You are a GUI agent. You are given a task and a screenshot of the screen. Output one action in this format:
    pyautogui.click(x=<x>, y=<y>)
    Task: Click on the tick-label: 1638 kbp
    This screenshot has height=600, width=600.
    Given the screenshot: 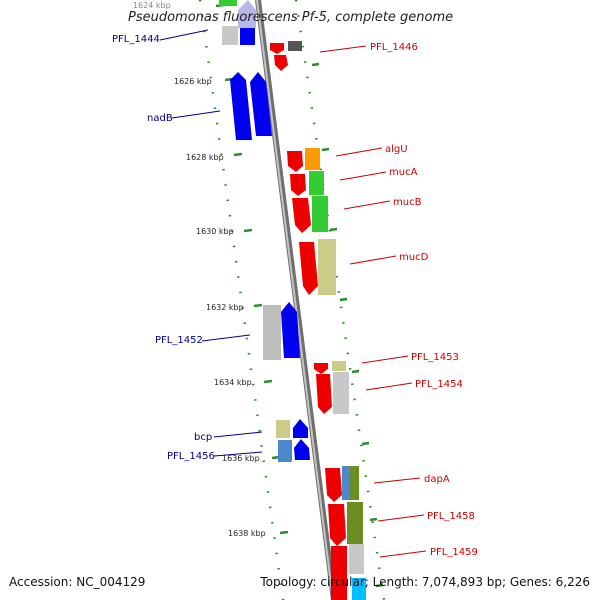 What is the action you would take?
    pyautogui.click(x=247, y=533)
    